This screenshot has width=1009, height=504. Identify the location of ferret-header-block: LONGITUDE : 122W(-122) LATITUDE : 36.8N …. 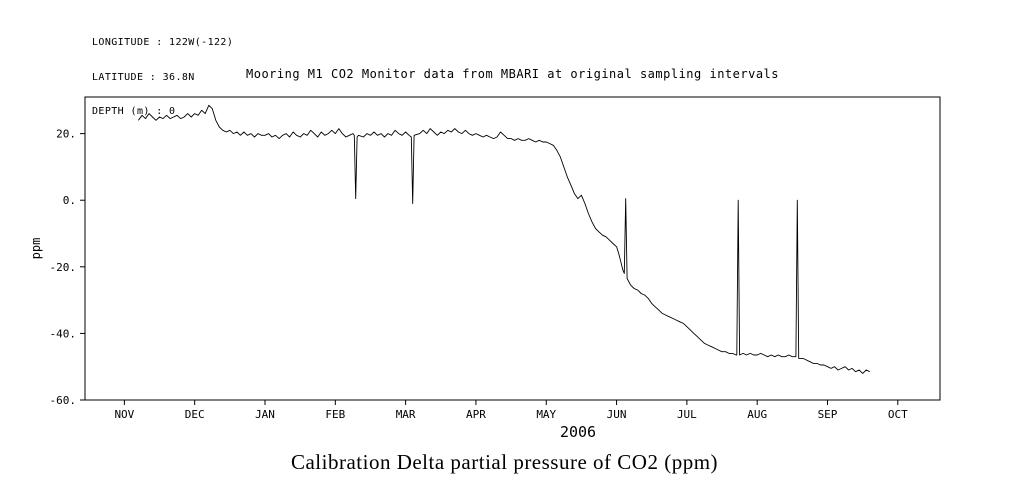
(162, 77).